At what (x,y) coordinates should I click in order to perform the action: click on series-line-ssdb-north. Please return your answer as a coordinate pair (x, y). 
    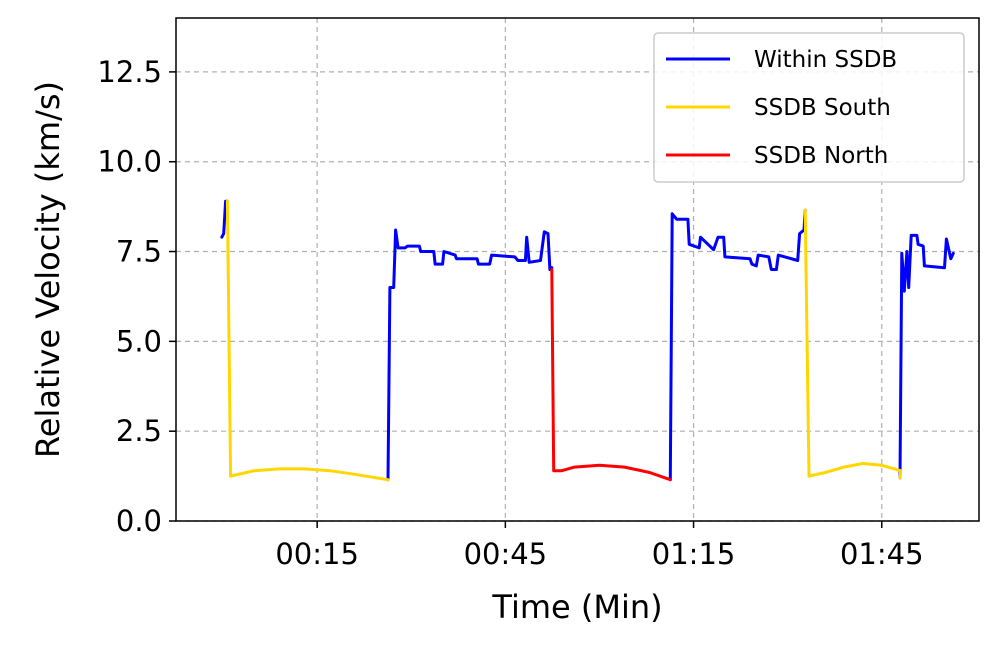
    Looking at the image, I should click on (611, 375).